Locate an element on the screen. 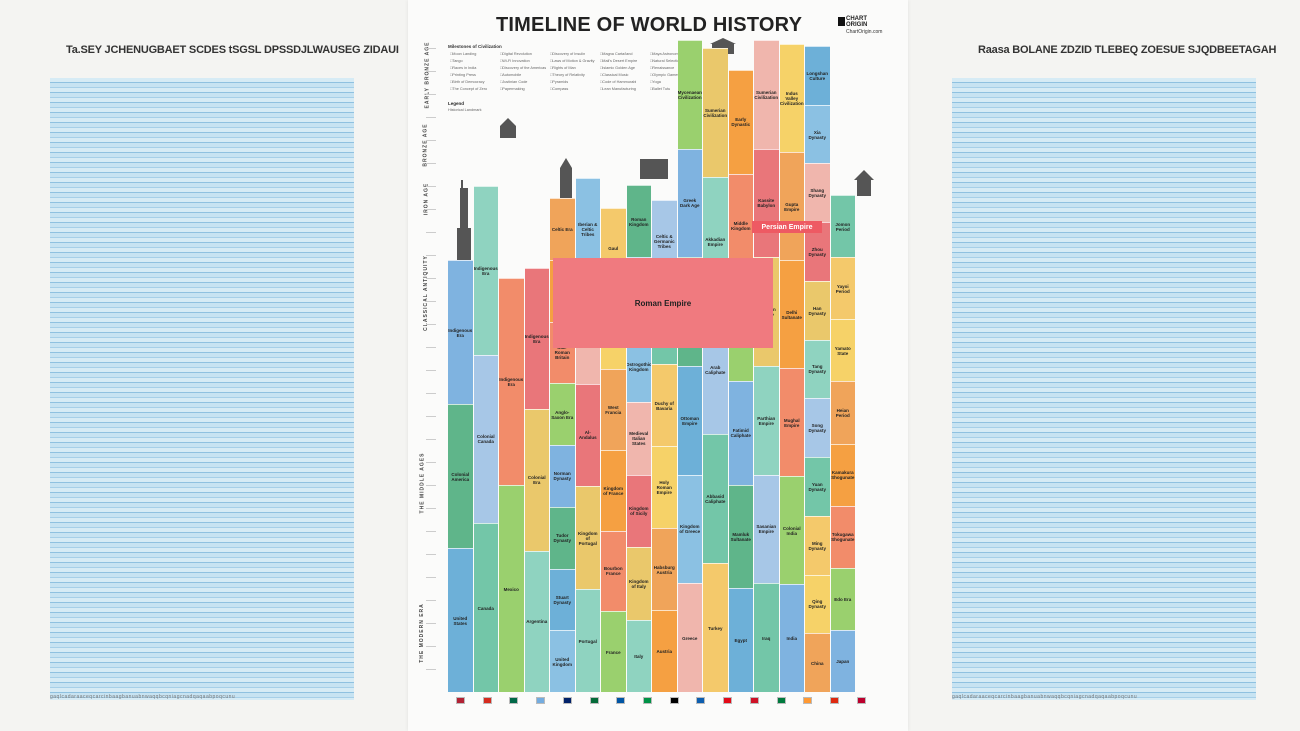 The image size is (1300, 731). era-block: United States is located at coordinates (460, 620).